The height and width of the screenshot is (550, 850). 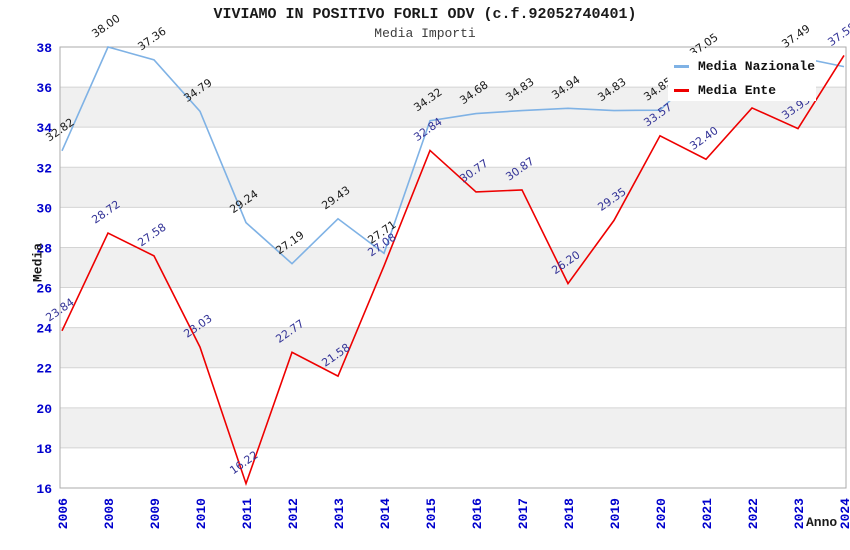 I want to click on y-tick-label: 36, so click(x=44, y=88).